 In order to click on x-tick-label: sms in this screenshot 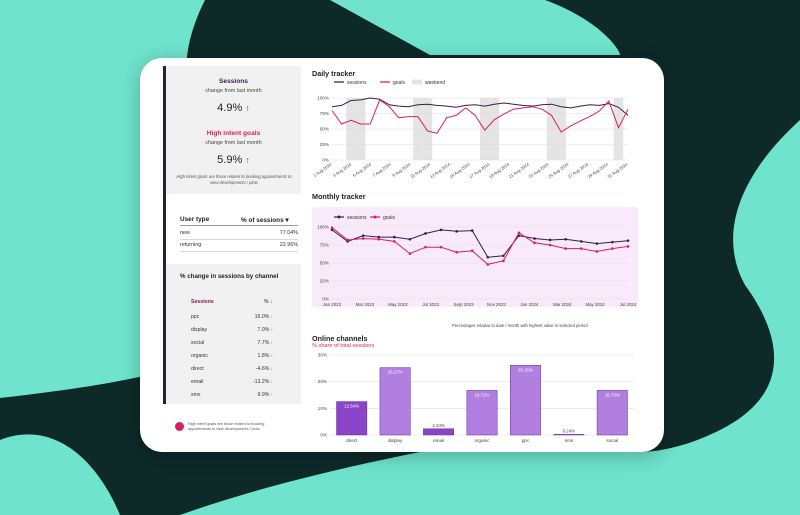, I will do `click(569, 440)`.